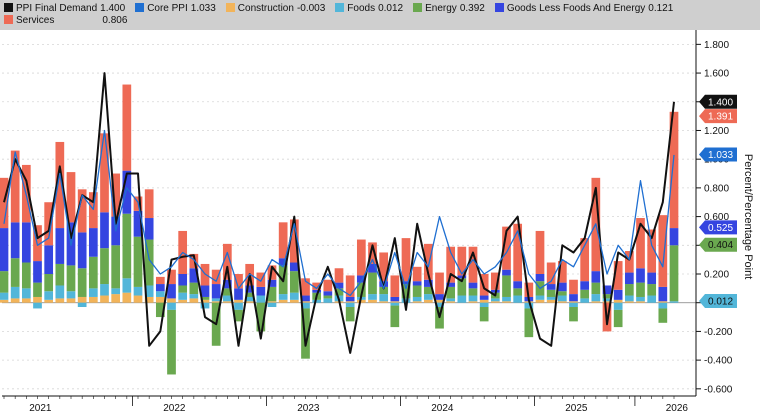 Image resolution: width=760 pixels, height=416 pixels. I want to click on x-tick-label: 2025, so click(576, 408).